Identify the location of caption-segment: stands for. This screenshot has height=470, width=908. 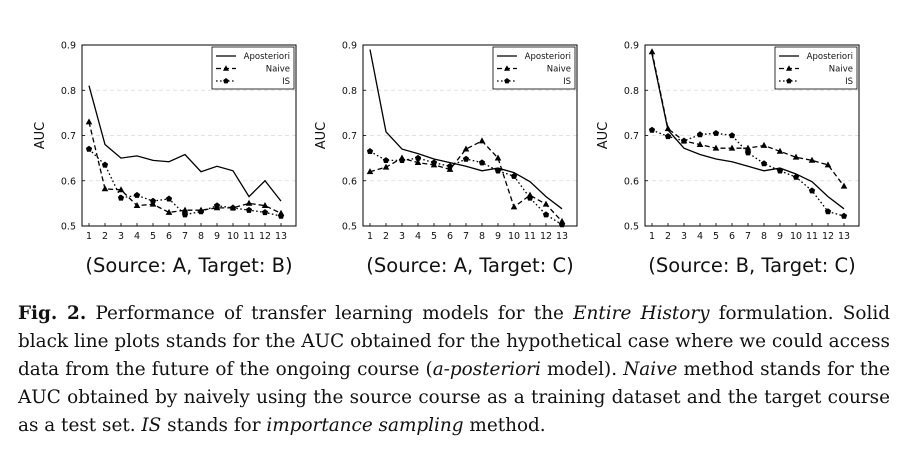
(214, 425).